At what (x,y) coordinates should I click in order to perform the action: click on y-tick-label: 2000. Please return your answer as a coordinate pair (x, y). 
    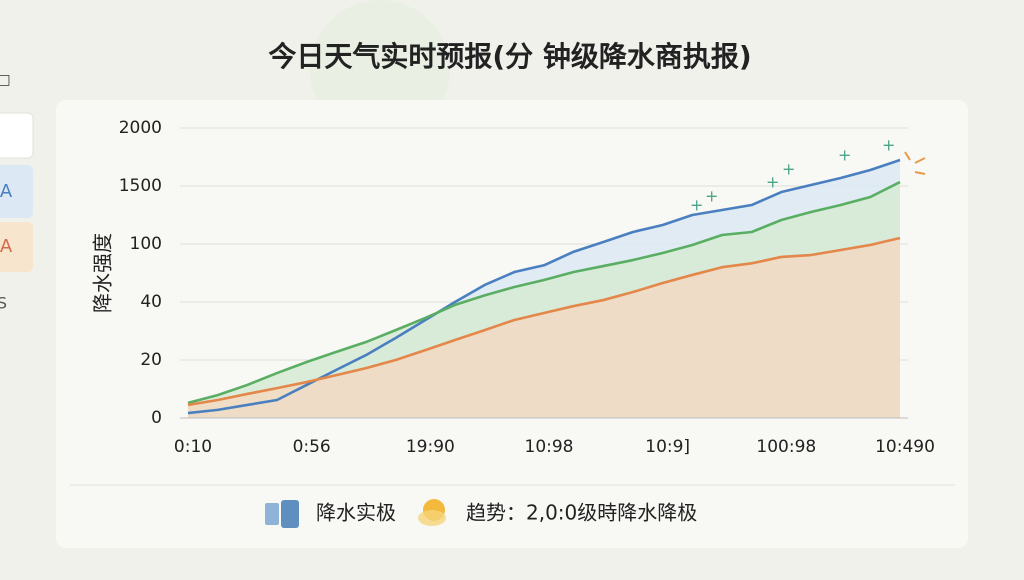
    Looking at the image, I should click on (140, 128).